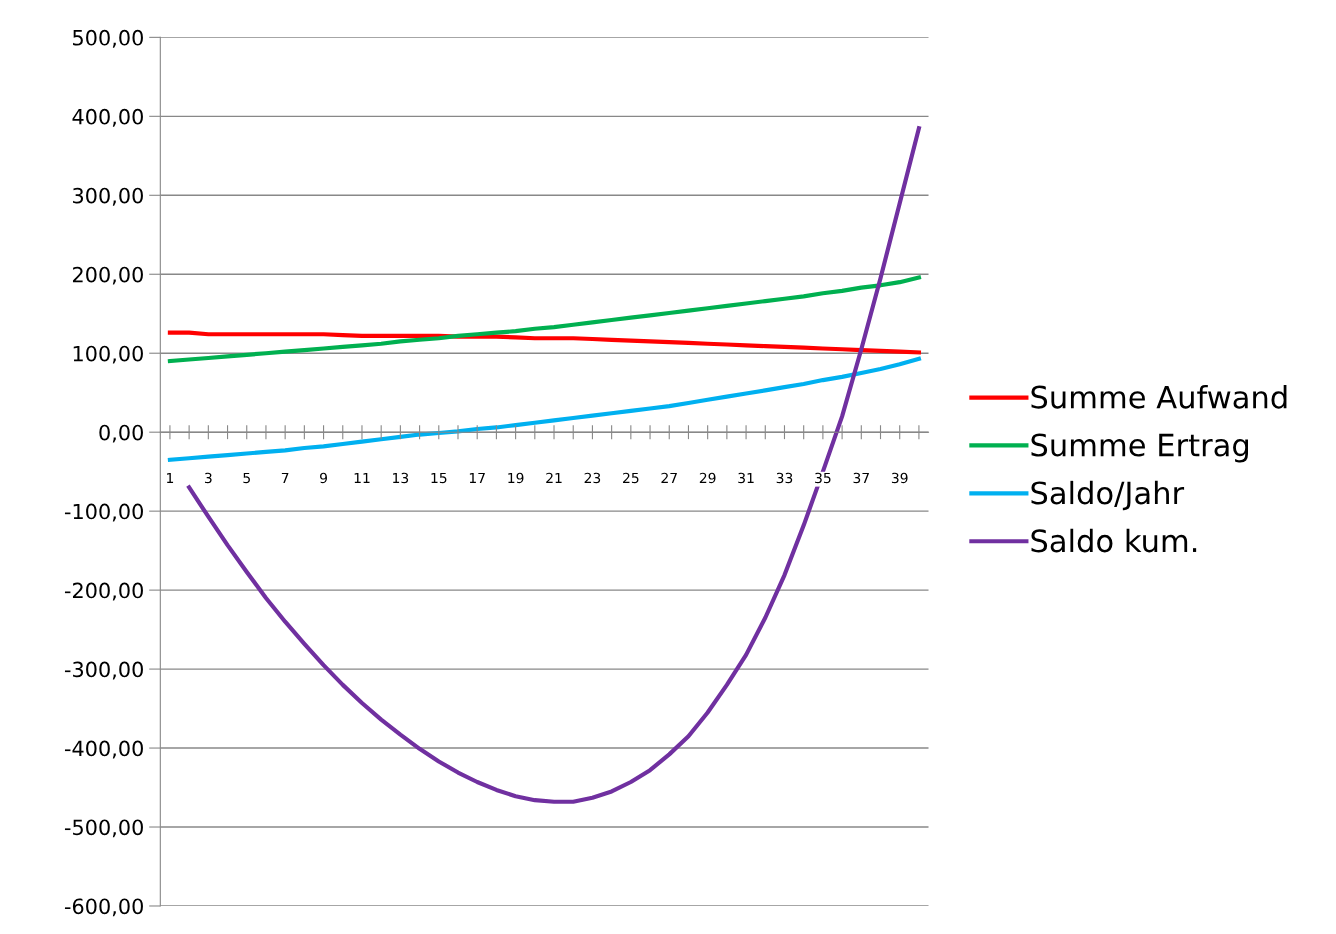  I want to click on legend-label: Summe Ertrag, so click(1139, 448).